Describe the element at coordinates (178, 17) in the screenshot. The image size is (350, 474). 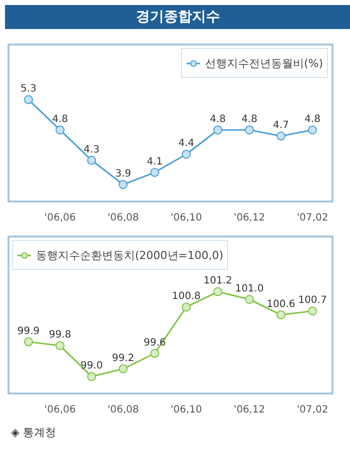
I see `chart-title: 경기종합지수` at that location.